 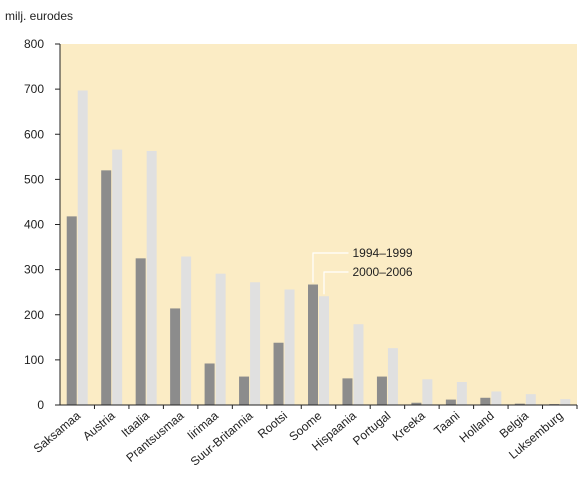 What do you see at coordinates (220, 339) in the screenshot?
I see `bar-2000-2006-iirimaa` at bounding box center [220, 339].